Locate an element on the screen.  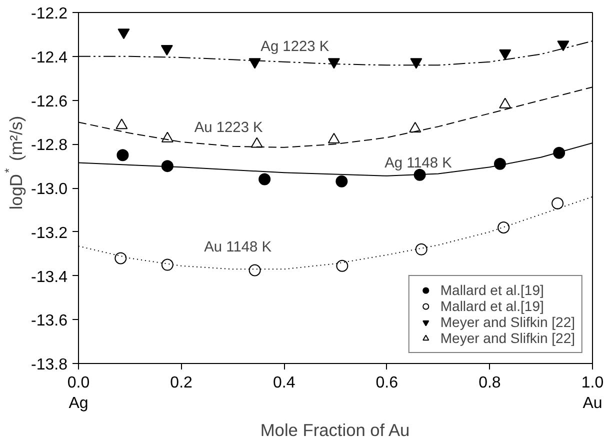
x-tick-label: 1.0 Au is located at coordinates (592, 393).